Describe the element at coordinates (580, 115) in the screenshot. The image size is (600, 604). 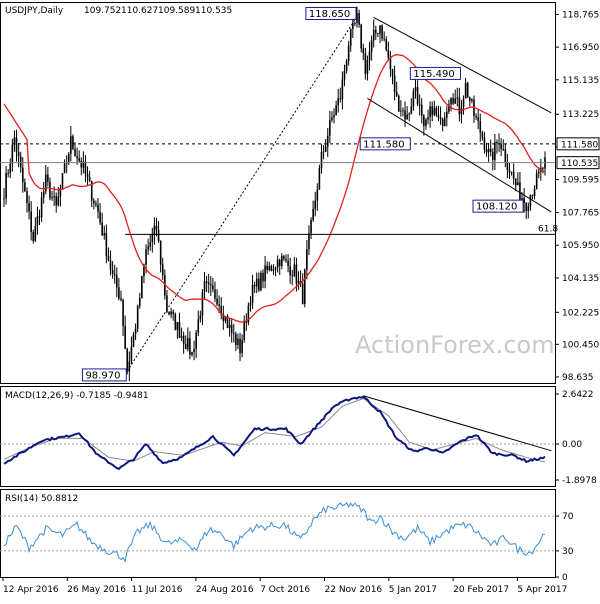
I see `price-tick-label: 113.225` at that location.